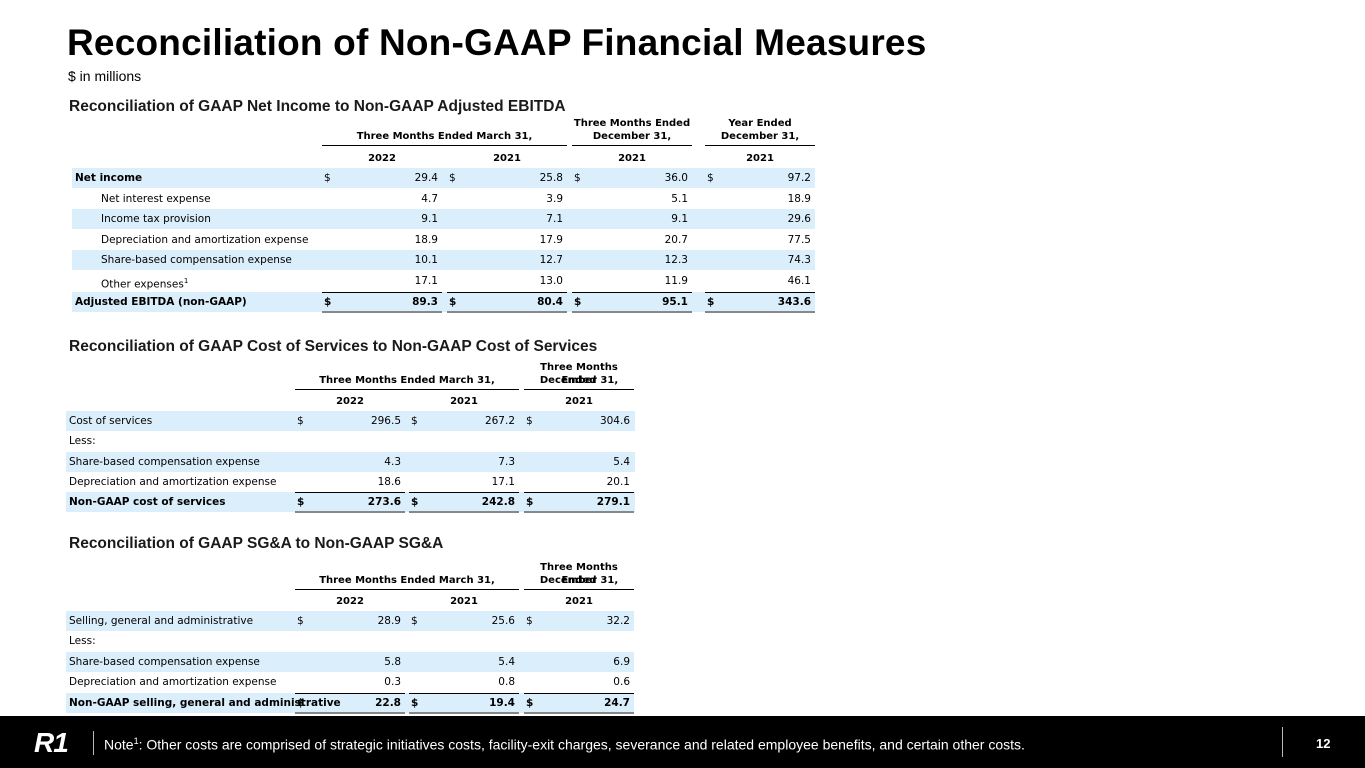 This screenshot has width=1365, height=768. I want to click on note-label: Note, so click(119, 744).